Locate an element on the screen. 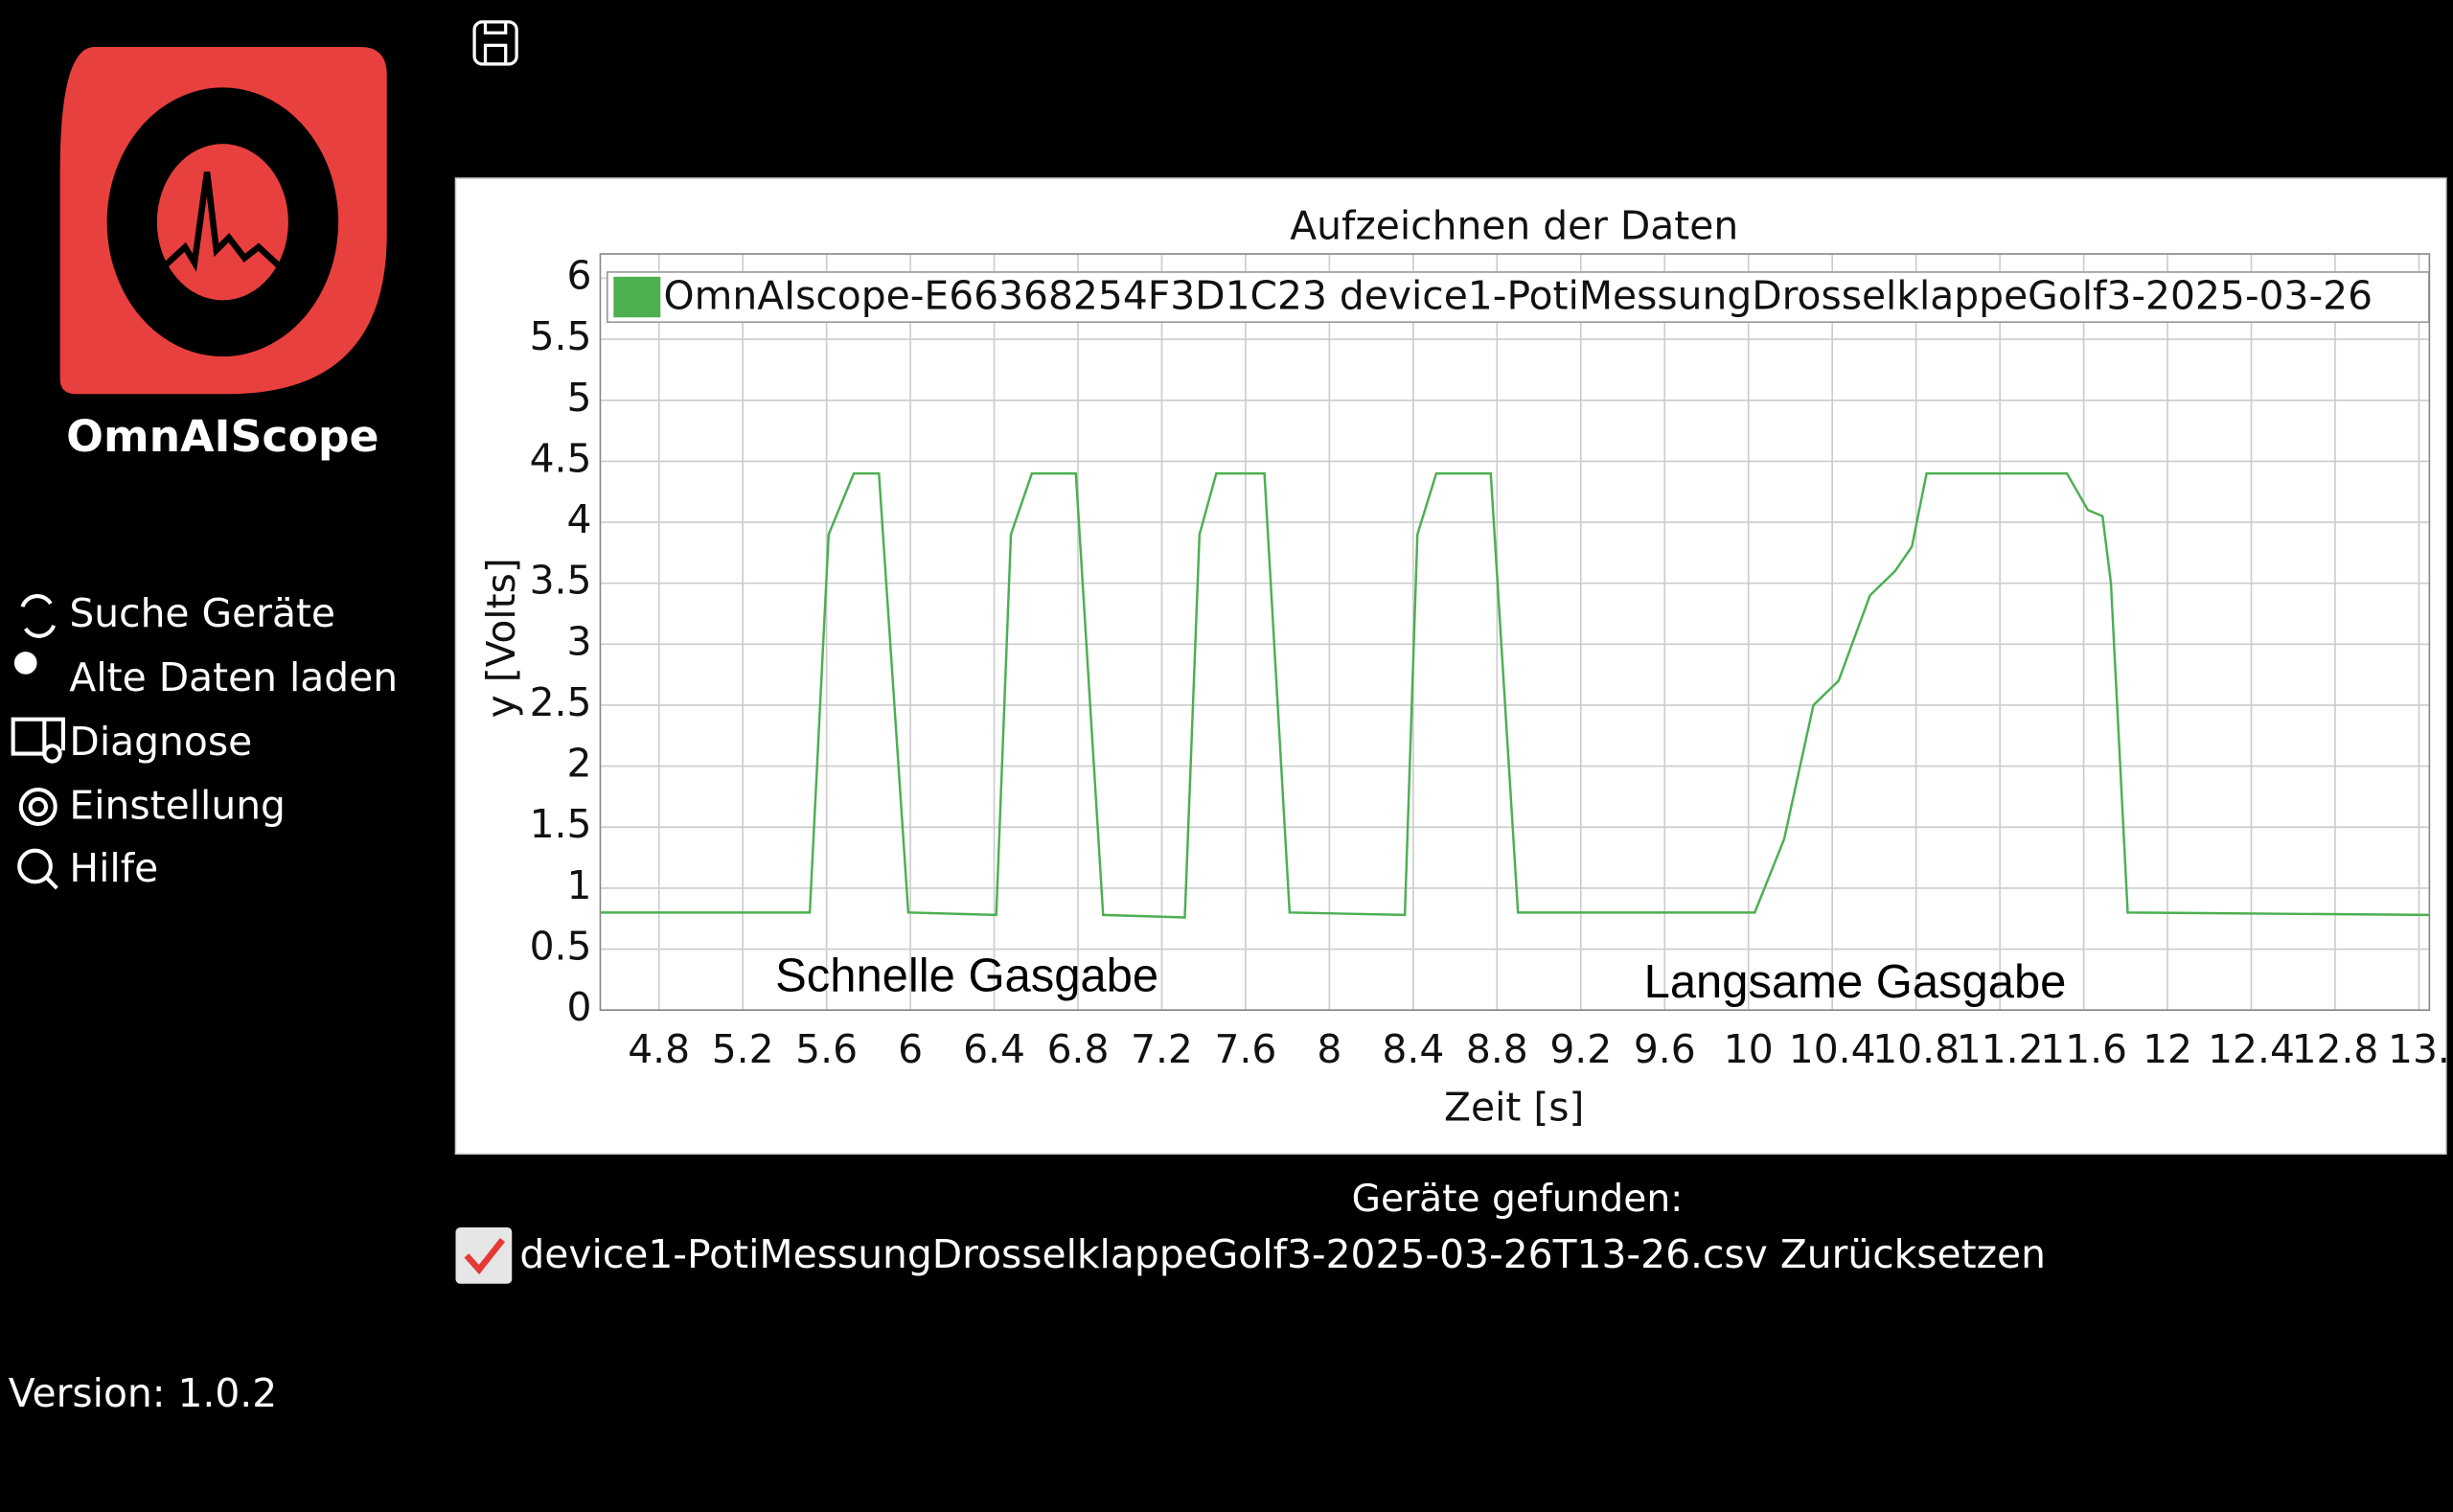 This screenshot has height=1512, width=2453. x-tick-label: 8.4 is located at coordinates (1413, 1049).